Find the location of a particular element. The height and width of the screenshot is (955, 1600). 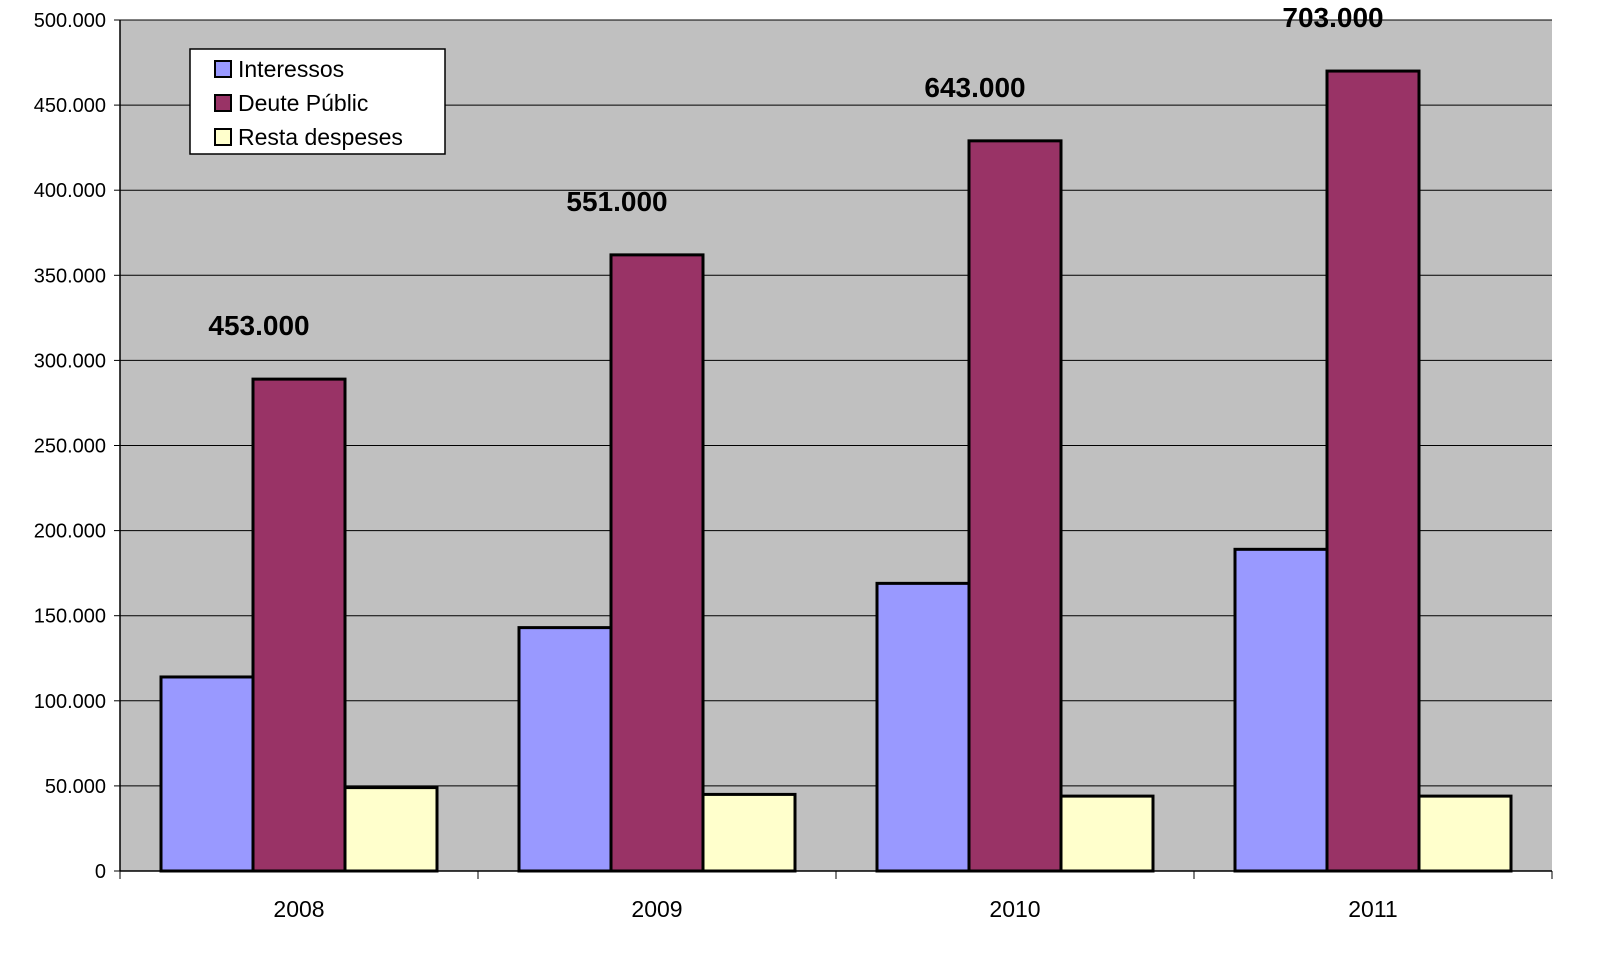

legend-label: Deute Públic is located at coordinates (303, 103).